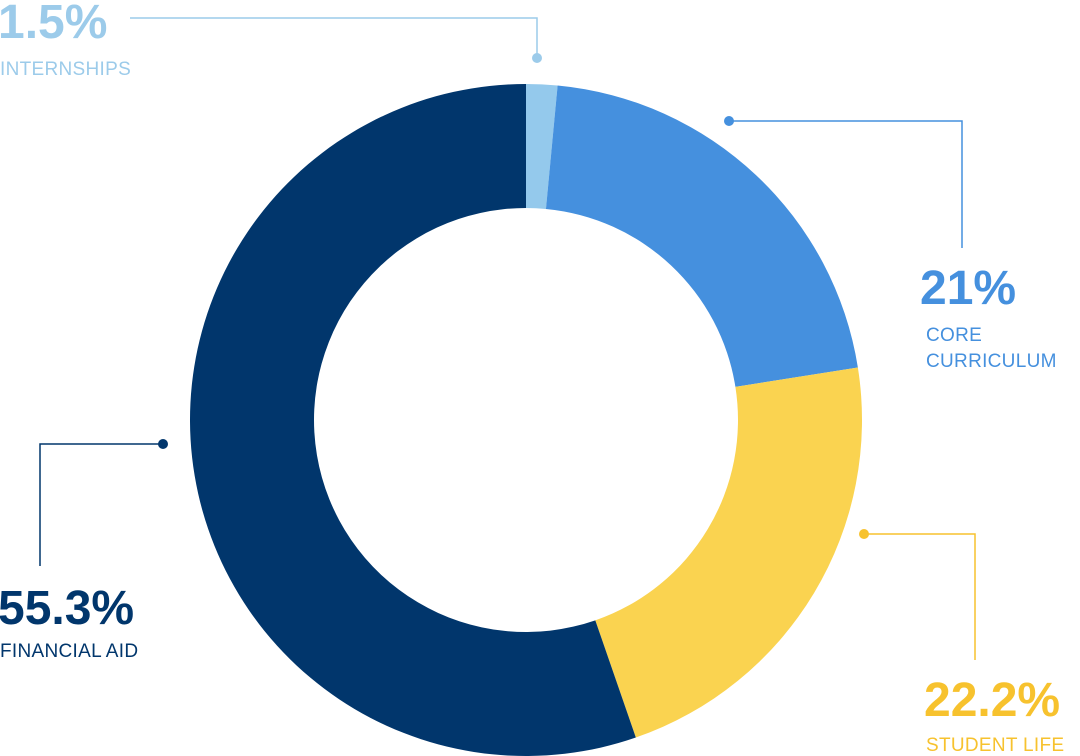  I want to click on leader-dot-financial-aid, so click(163, 444).